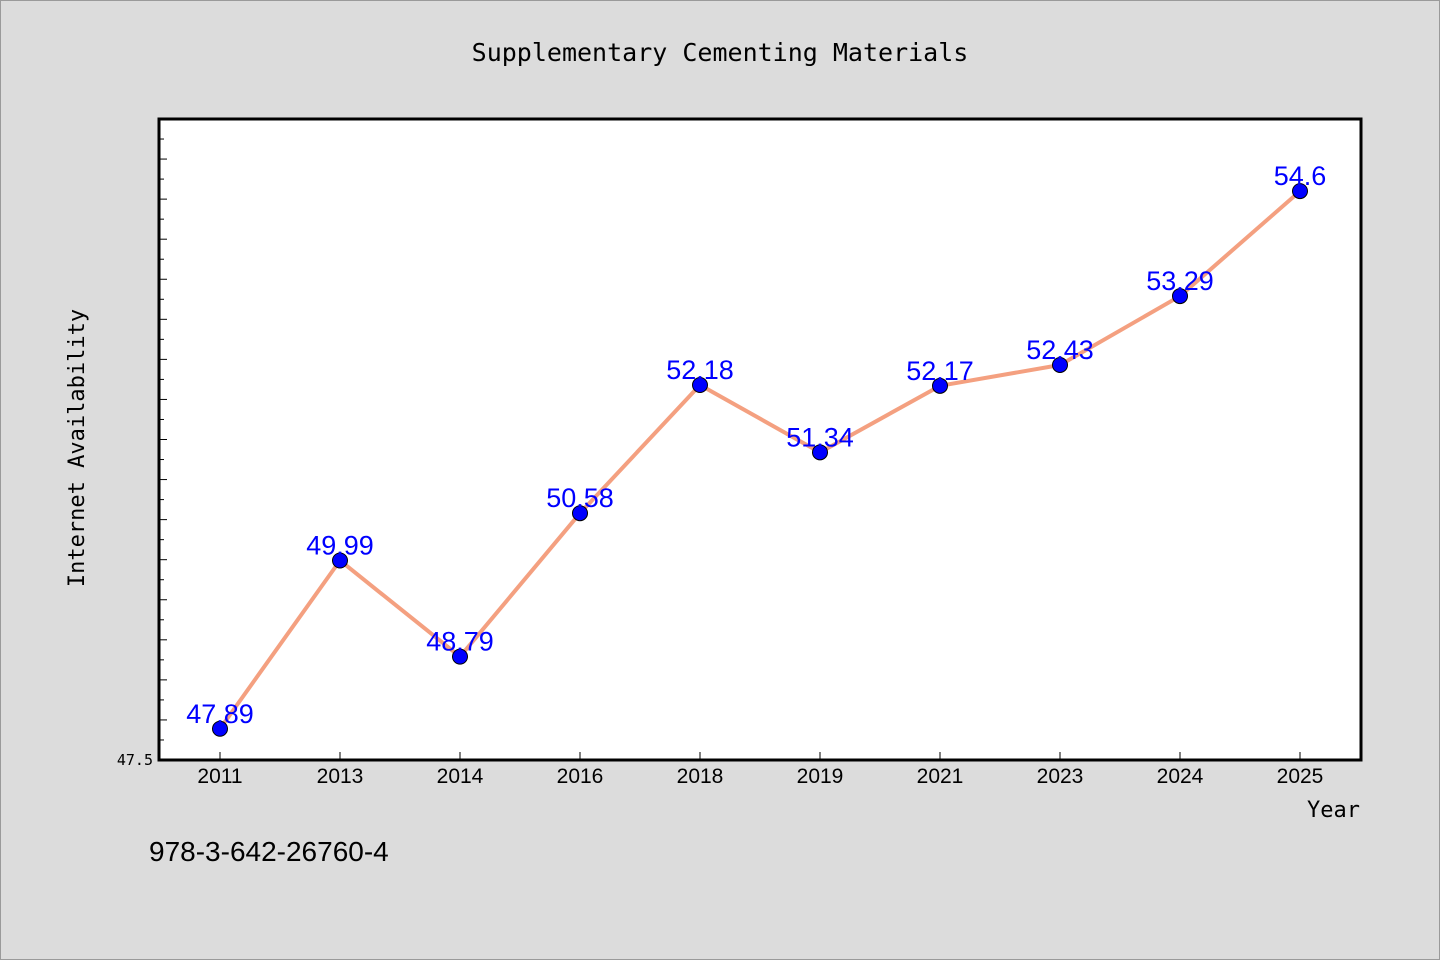  I want to click on data-label: 52.17, so click(940, 371).